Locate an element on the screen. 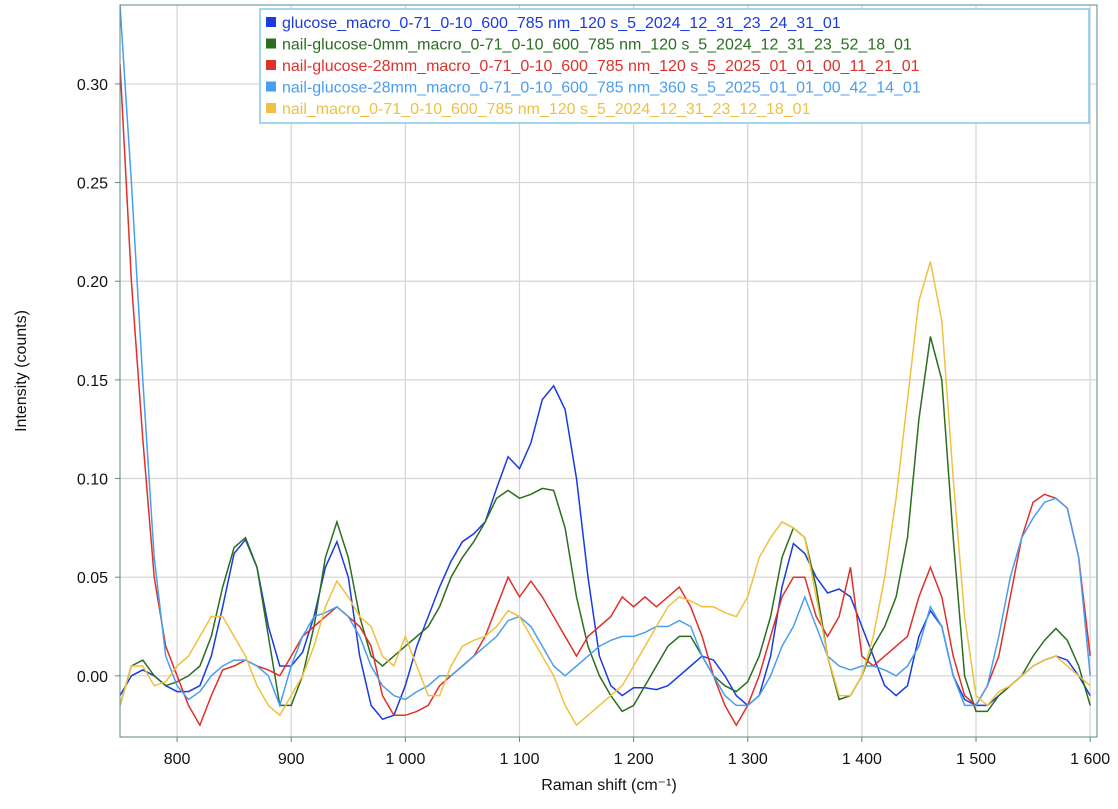  x-tick-label: 1 600 is located at coordinates (1090, 759).